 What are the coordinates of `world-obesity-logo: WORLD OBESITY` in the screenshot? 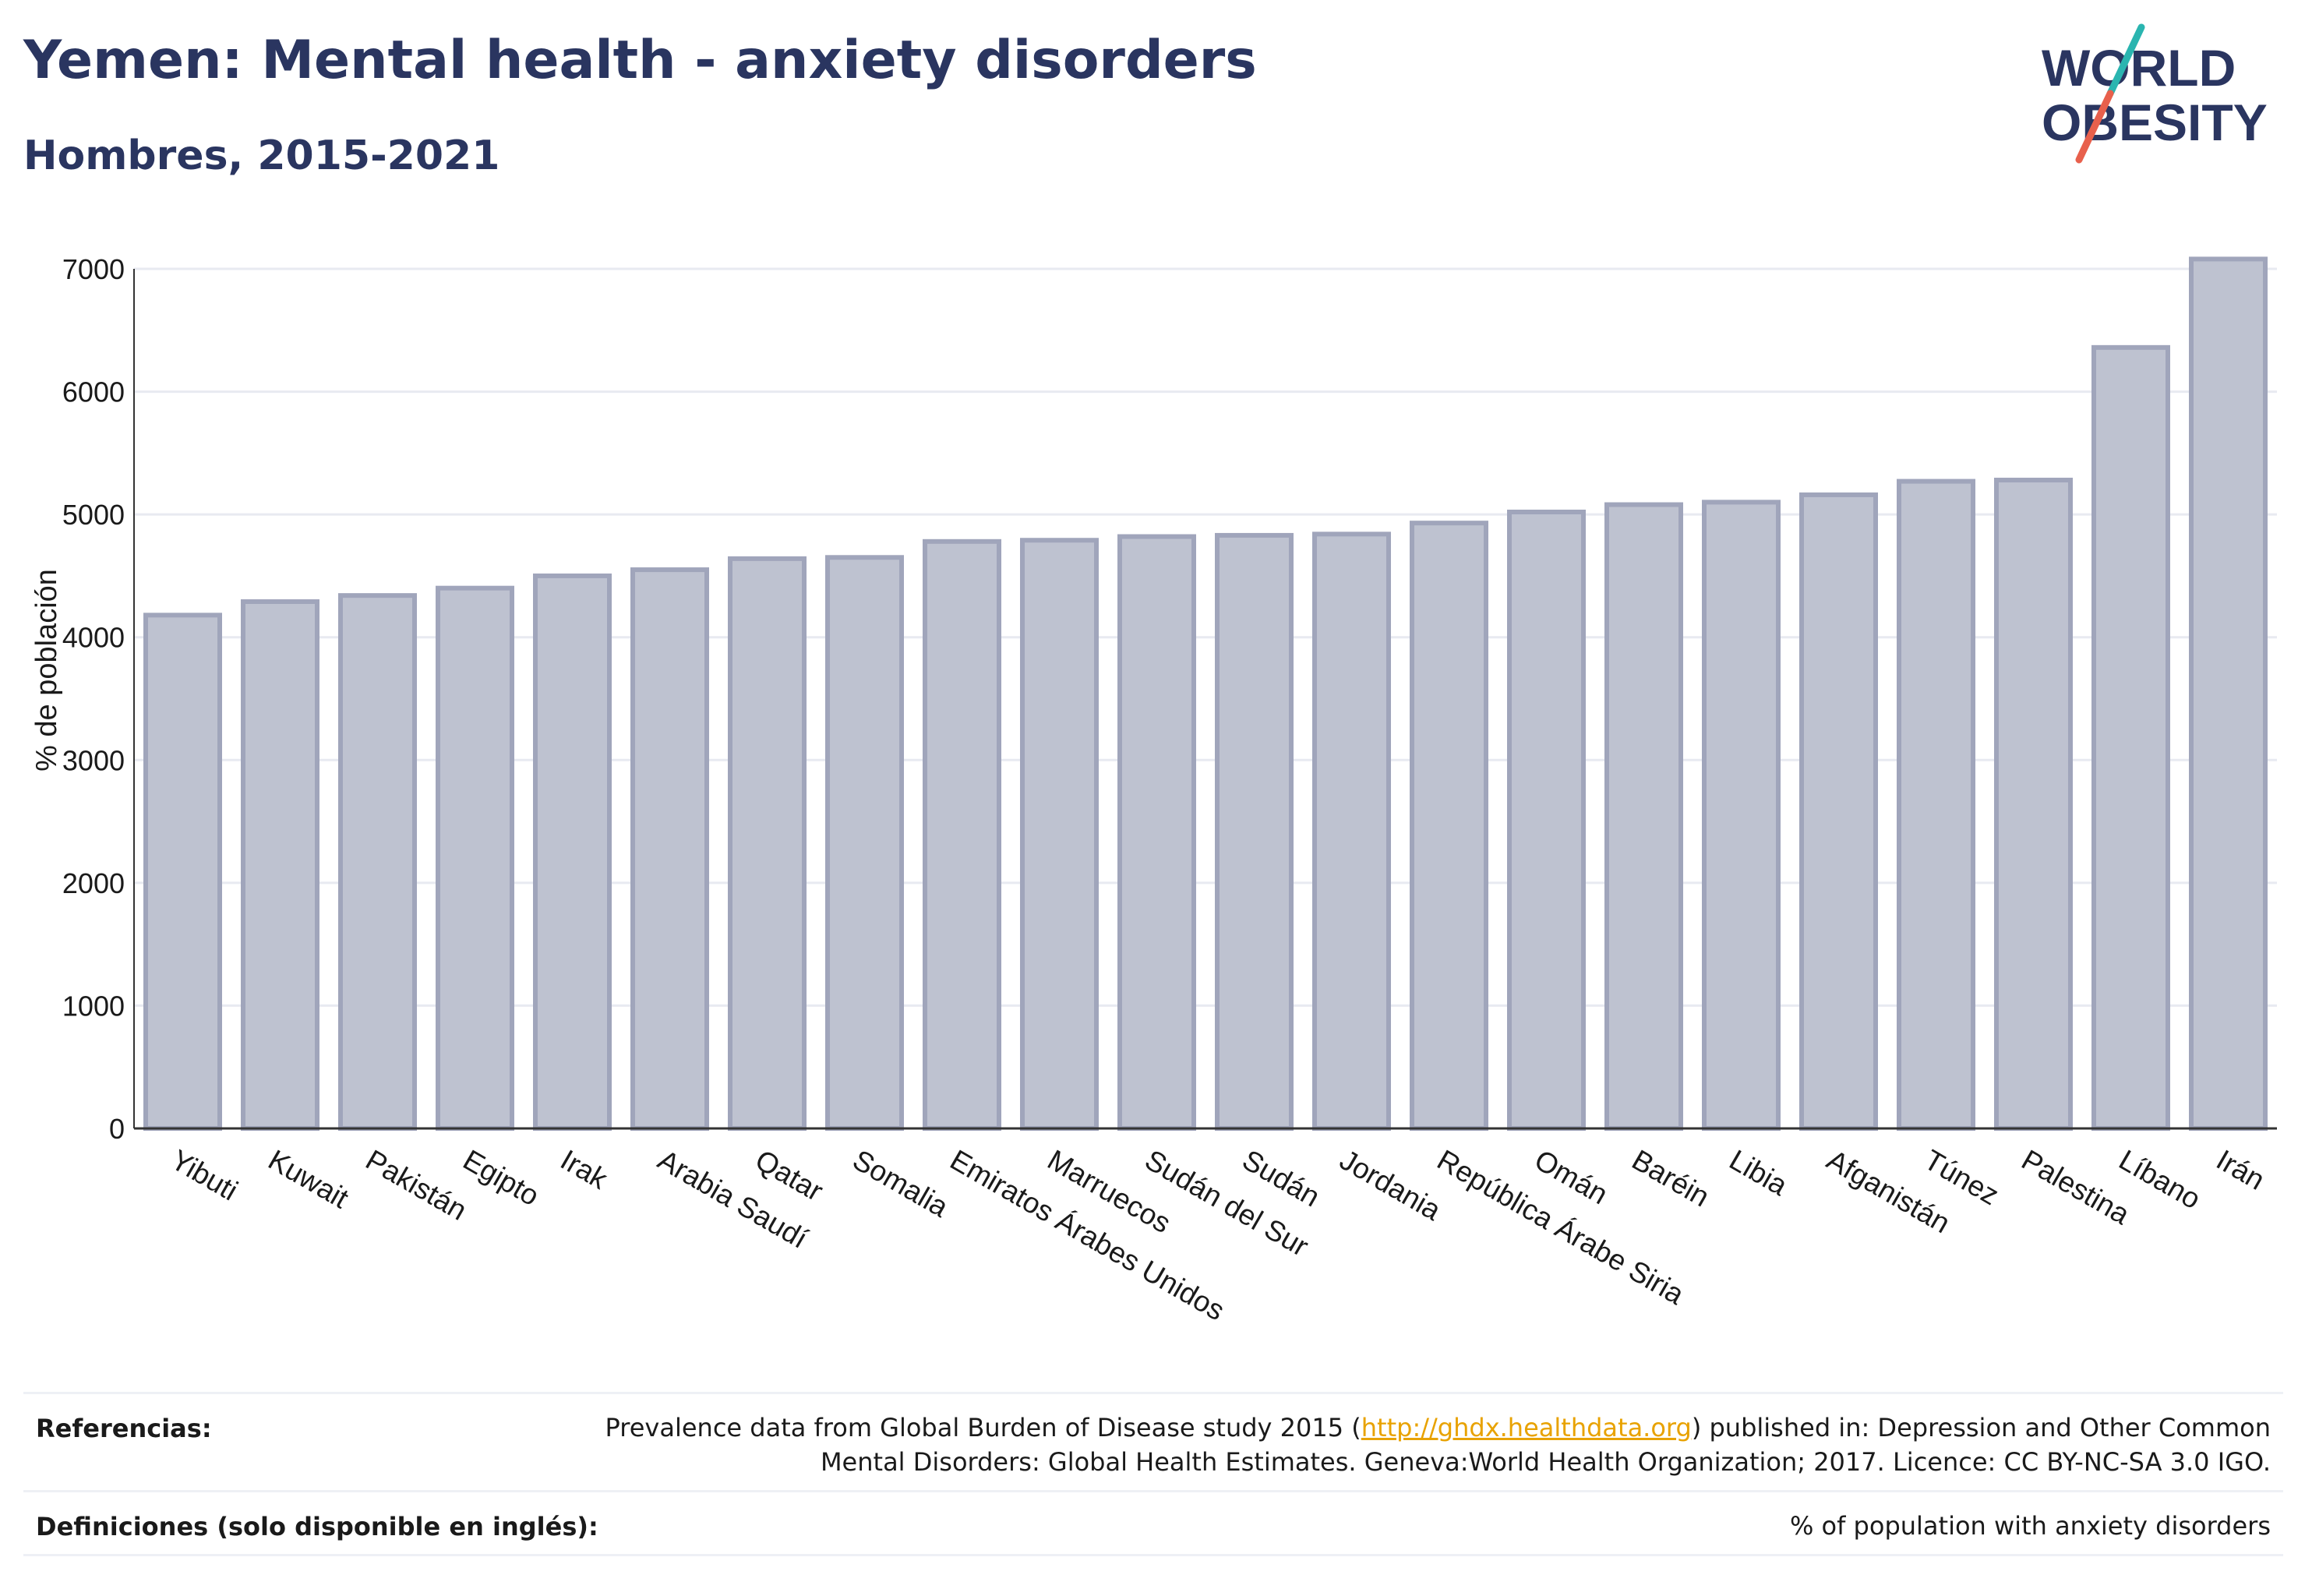 It's located at (2155, 93).